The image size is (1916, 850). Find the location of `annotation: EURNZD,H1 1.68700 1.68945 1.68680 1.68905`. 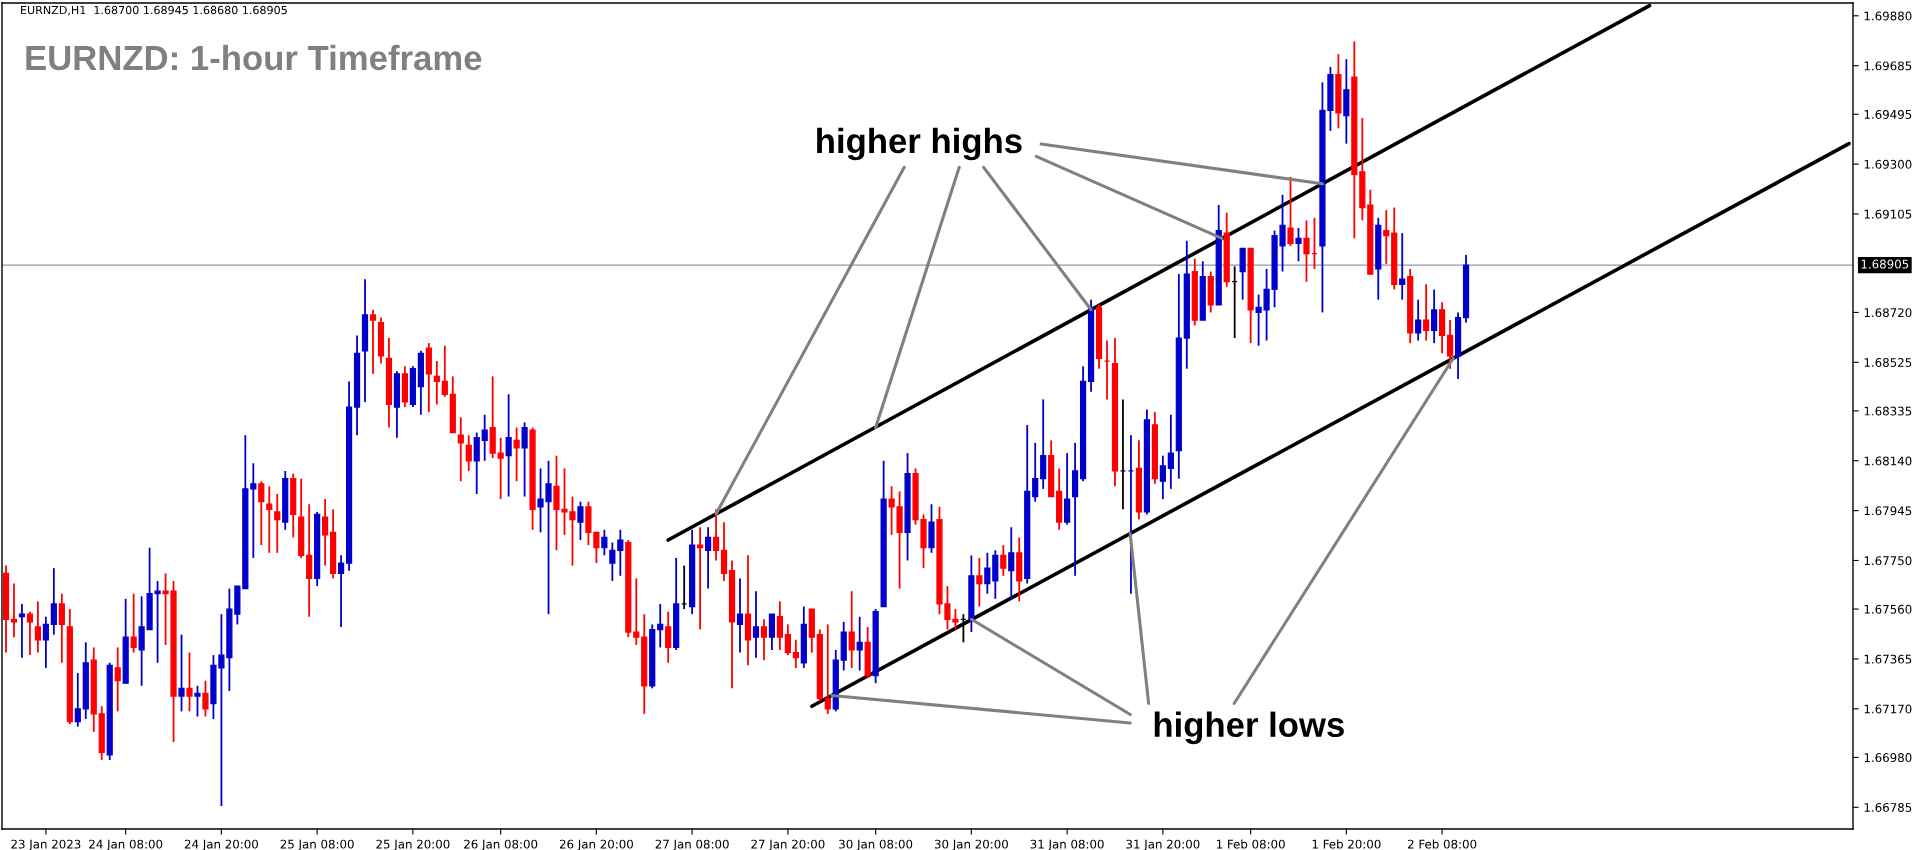

annotation: EURNZD,H1 1.68700 1.68945 1.68680 1.68905 is located at coordinates (154, 10).